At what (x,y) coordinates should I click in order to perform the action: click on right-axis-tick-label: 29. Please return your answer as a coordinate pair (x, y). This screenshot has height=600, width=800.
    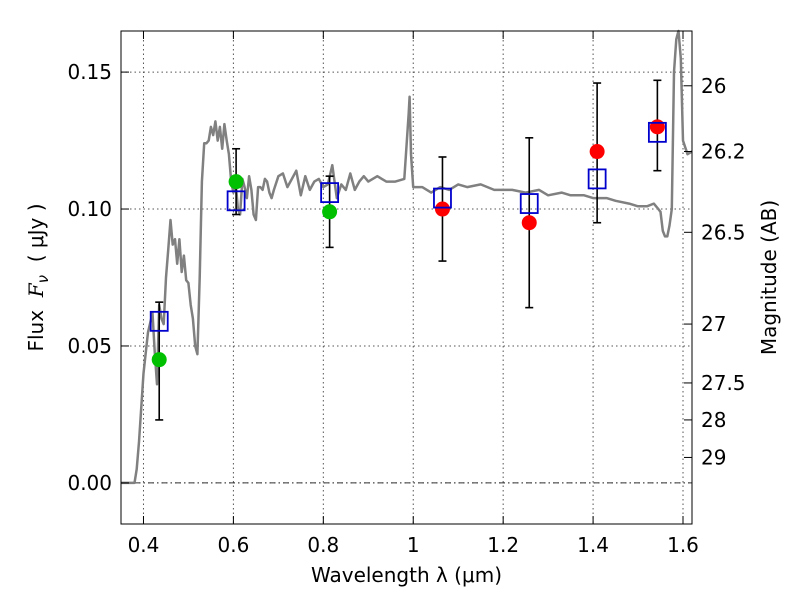
    Looking at the image, I should click on (713, 457).